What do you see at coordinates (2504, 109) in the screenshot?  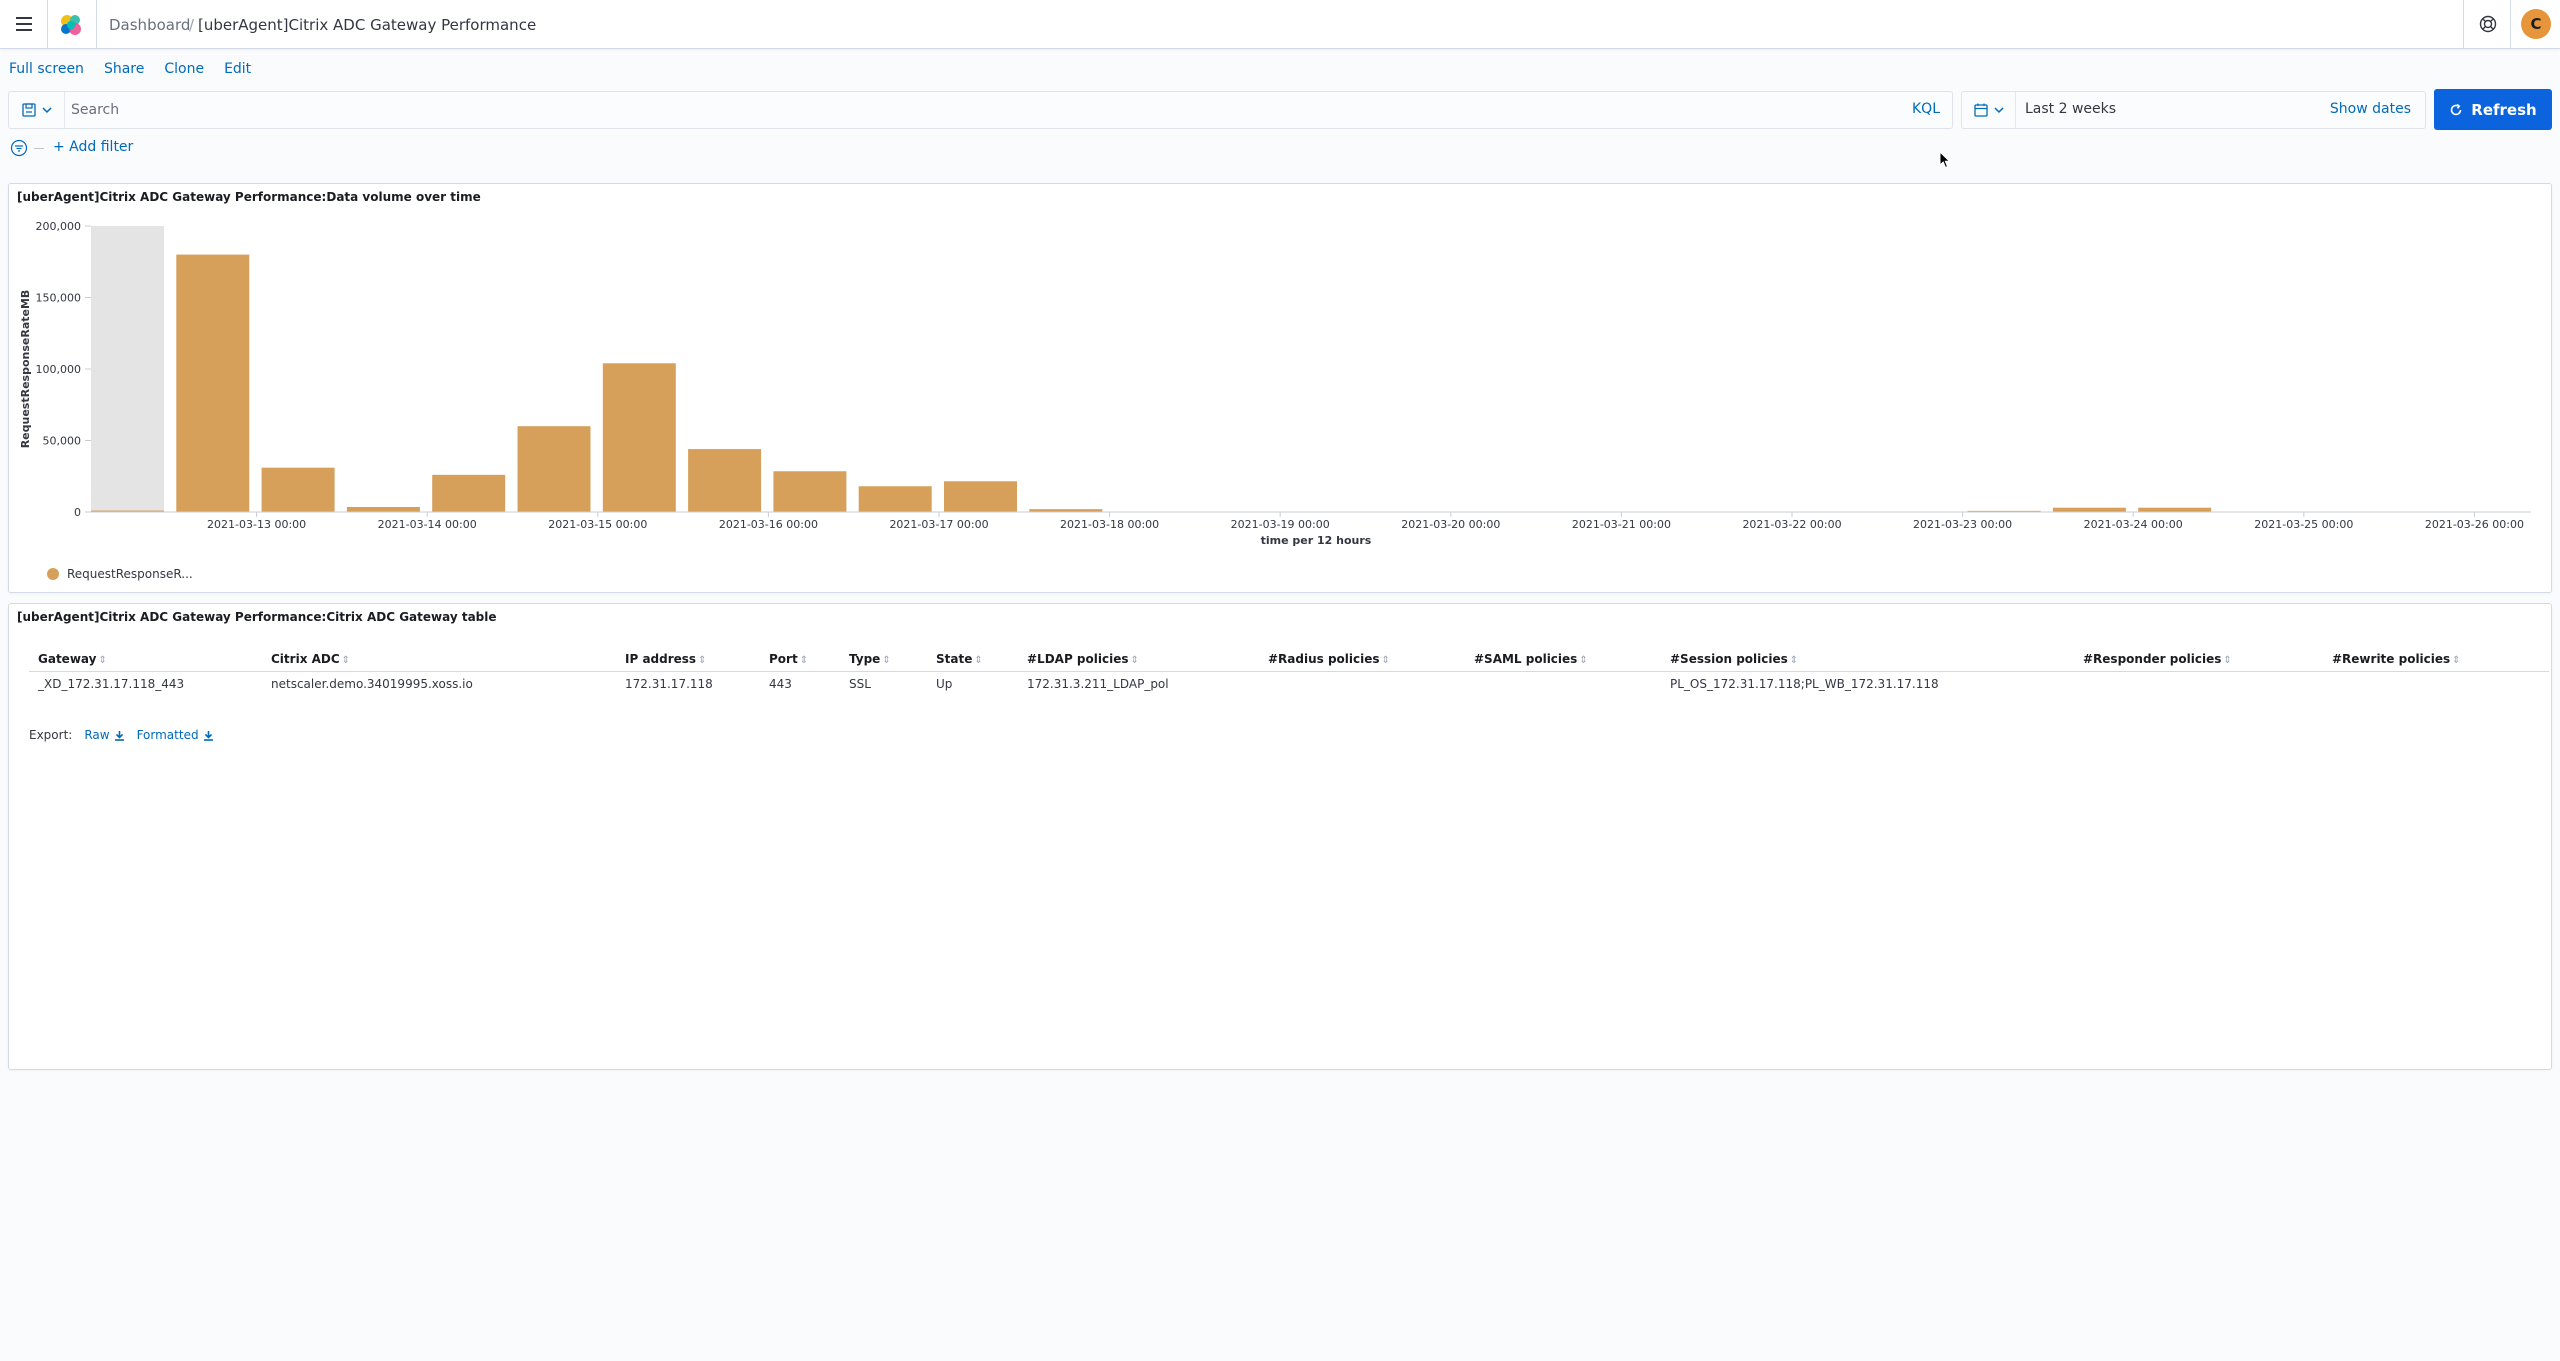 I see `refresh-label: Refresh` at bounding box center [2504, 109].